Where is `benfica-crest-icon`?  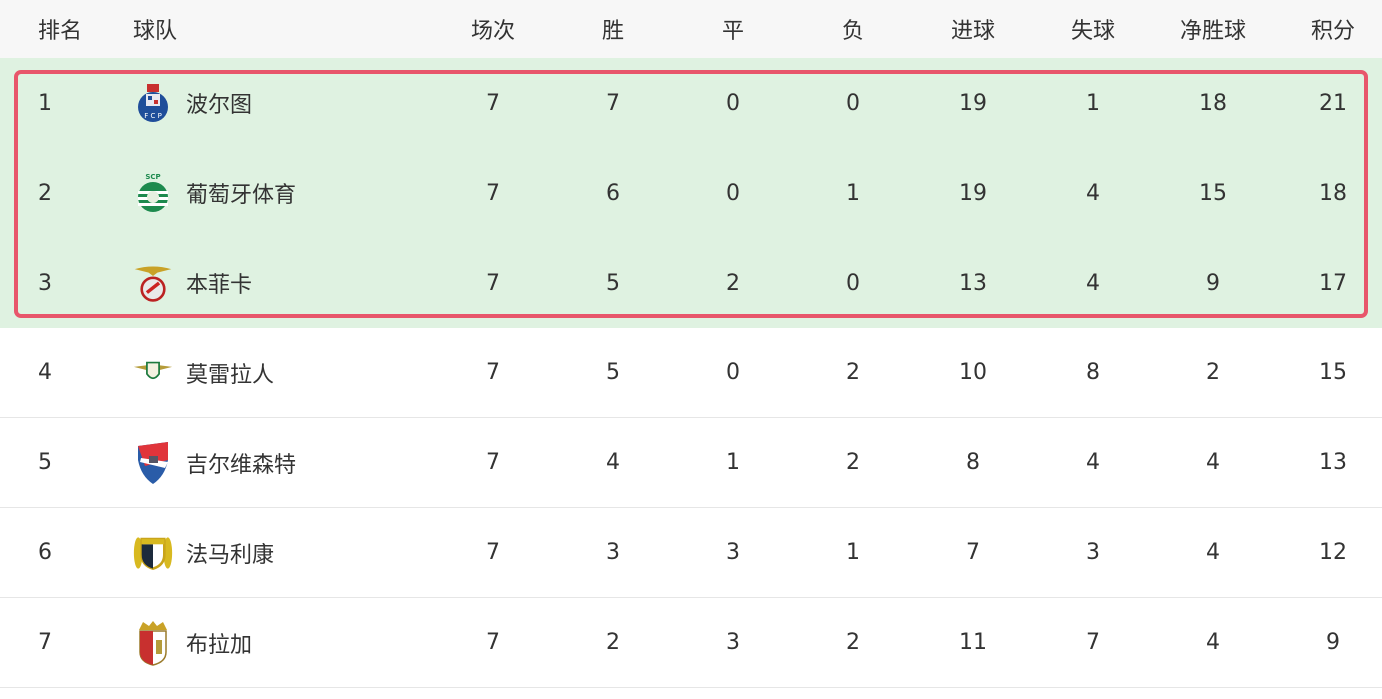
benfica-crest-icon is located at coordinates (153, 283).